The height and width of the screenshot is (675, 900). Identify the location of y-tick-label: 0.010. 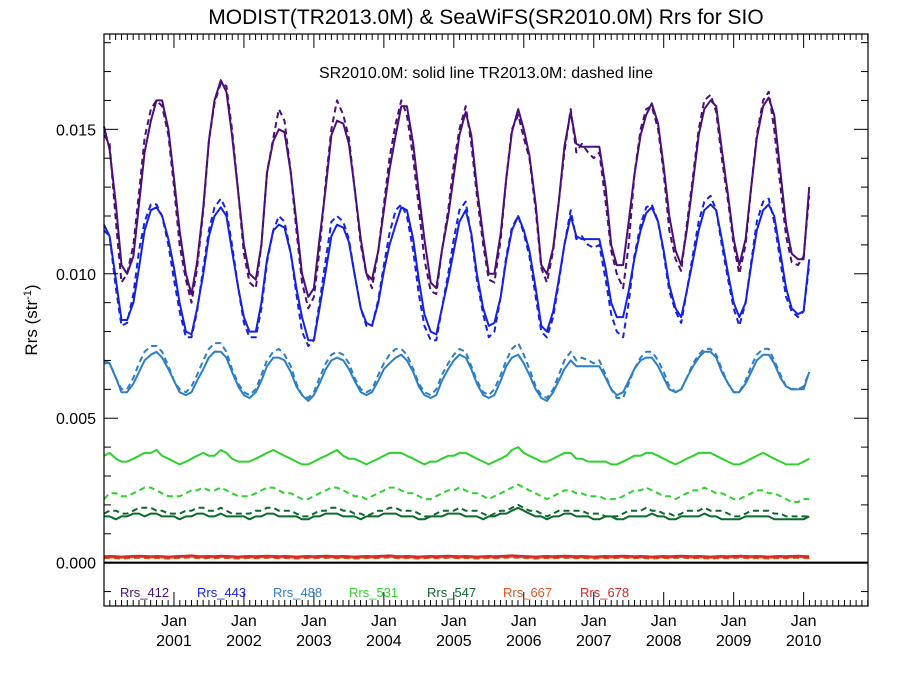
(76, 275).